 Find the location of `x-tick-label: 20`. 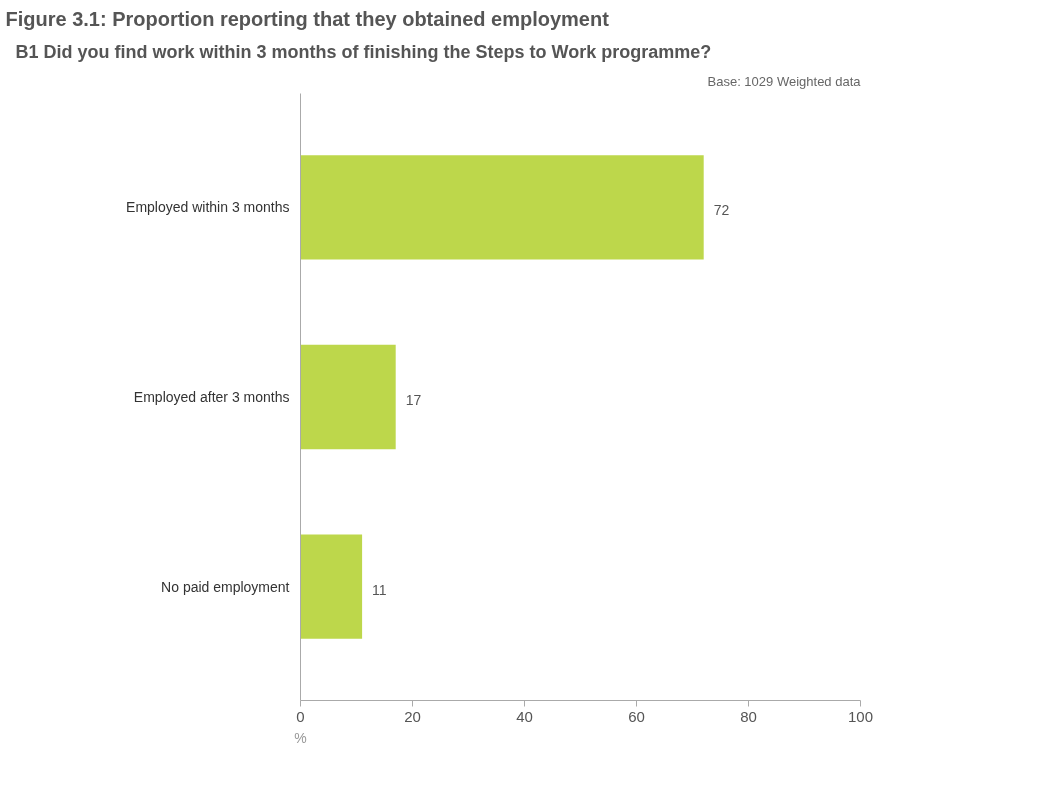

x-tick-label: 20 is located at coordinates (412, 716).